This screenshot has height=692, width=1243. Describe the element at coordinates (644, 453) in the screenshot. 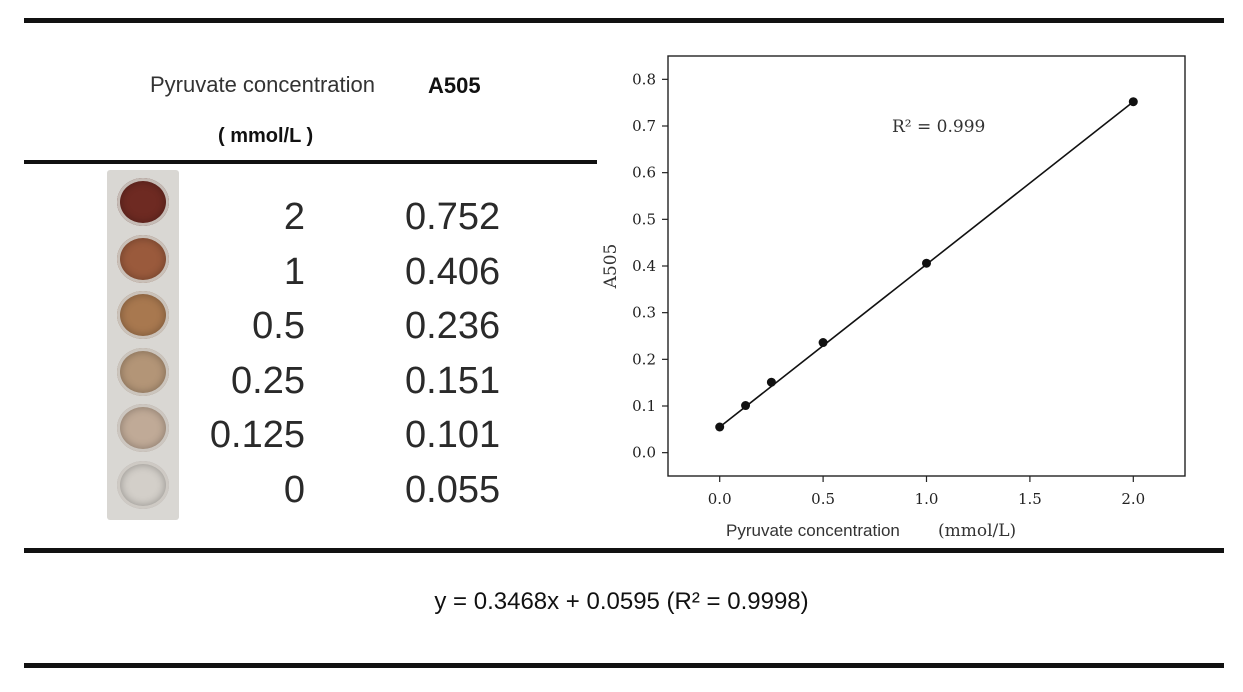

I see `y-tick-label: 0.0` at that location.